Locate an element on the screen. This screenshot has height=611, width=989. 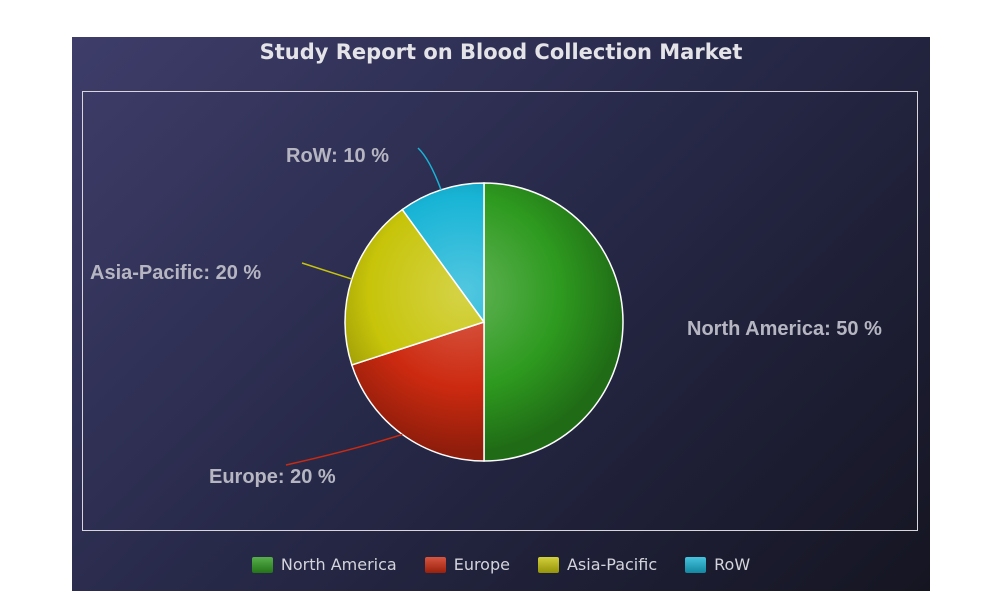
legend-item-row: RoW is located at coordinates (717, 564).